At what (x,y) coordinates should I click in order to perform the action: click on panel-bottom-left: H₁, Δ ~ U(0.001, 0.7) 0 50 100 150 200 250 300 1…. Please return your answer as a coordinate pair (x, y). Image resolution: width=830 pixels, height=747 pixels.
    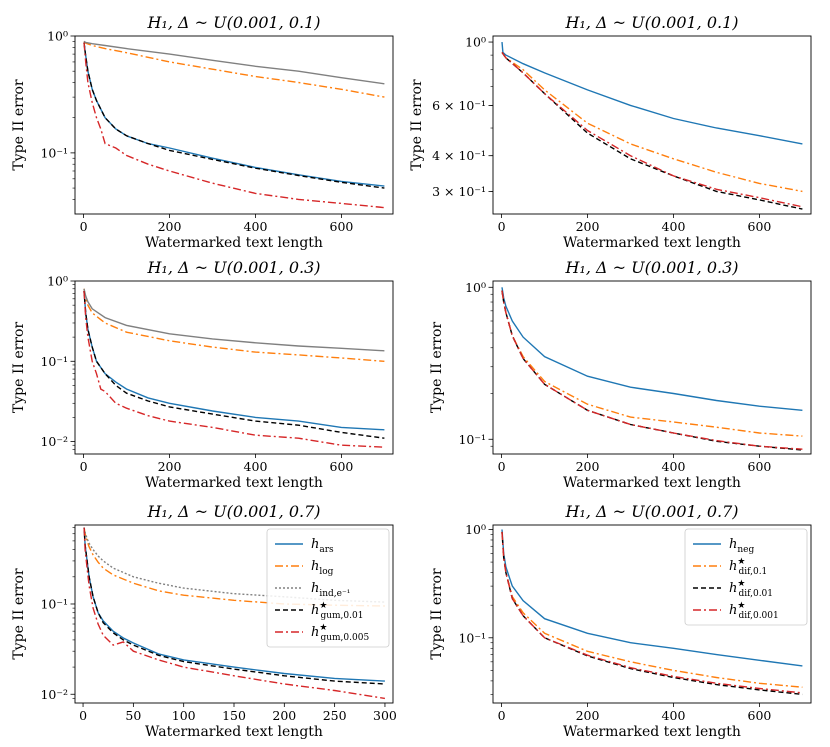
    Looking at the image, I should click on (204, 621).